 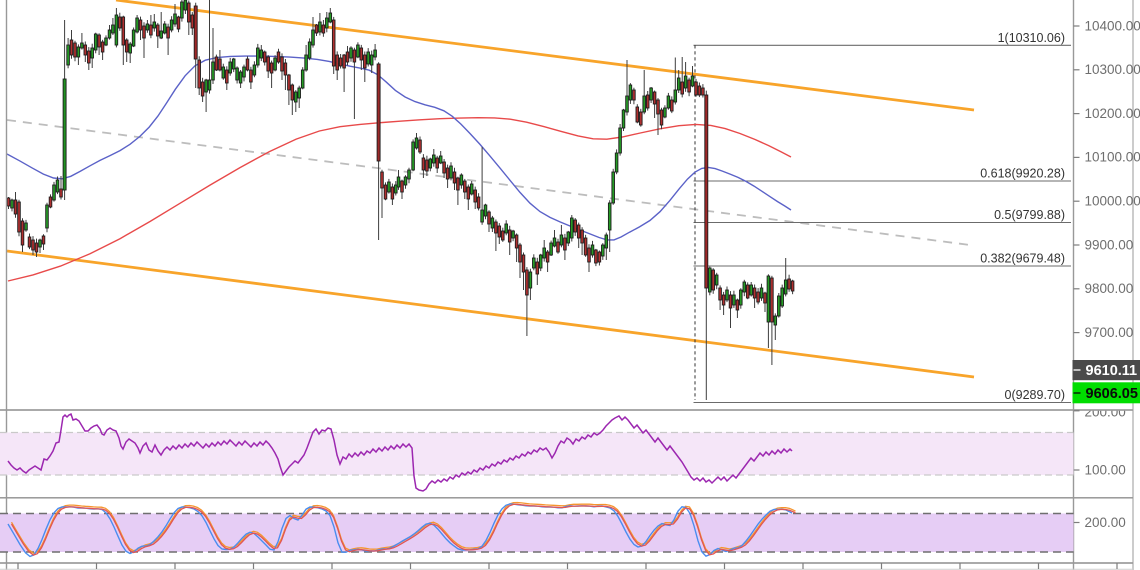 What do you see at coordinates (1112, 371) in the screenshot?
I see `svg-text: 9610.11` at bounding box center [1112, 371].